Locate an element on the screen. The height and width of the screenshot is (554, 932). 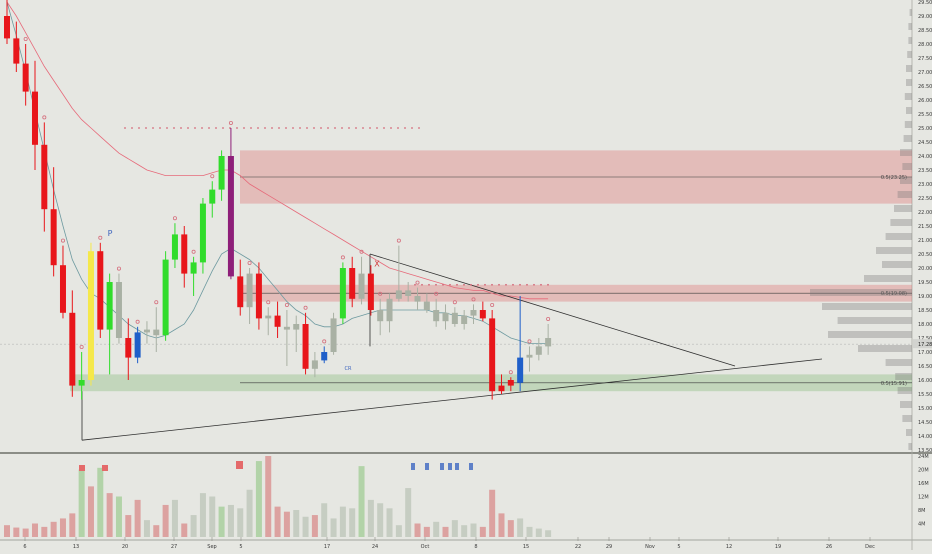
x-tick-label: 20 is located at coordinates (125, 547).